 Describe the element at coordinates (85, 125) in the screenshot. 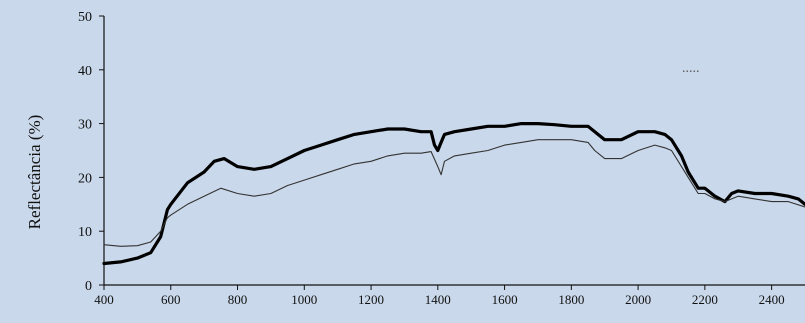

I see `y-tick-label: 30` at that location.